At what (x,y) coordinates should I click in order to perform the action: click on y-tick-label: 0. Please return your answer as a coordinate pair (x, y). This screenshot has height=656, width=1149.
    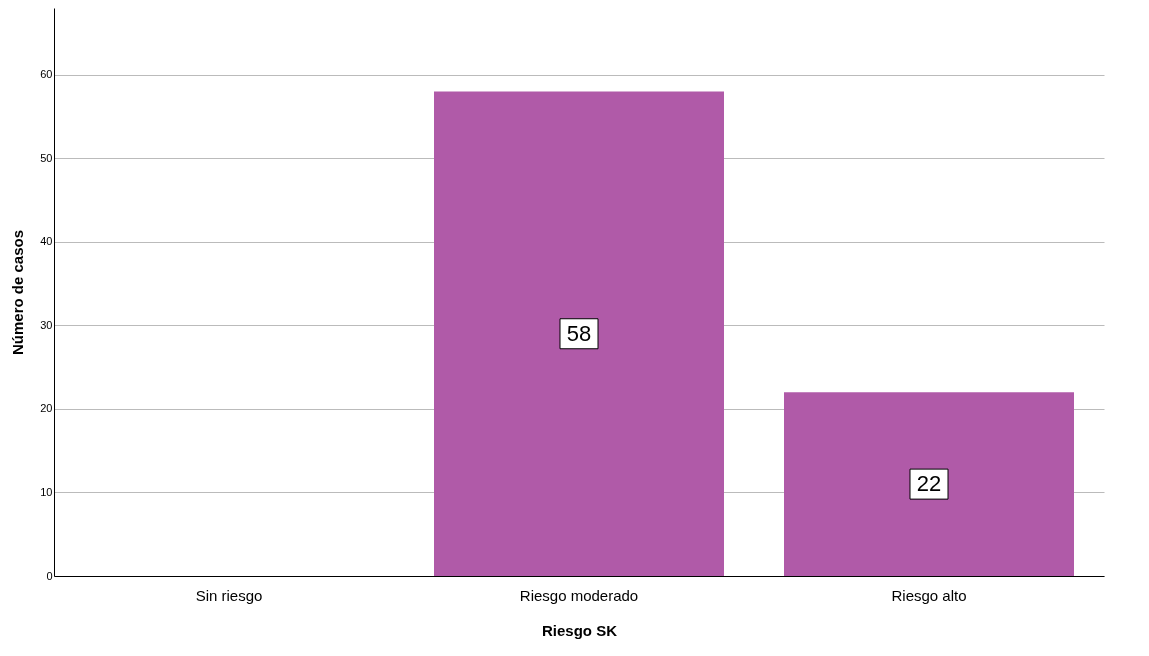
    Looking at the image, I should click on (49, 575).